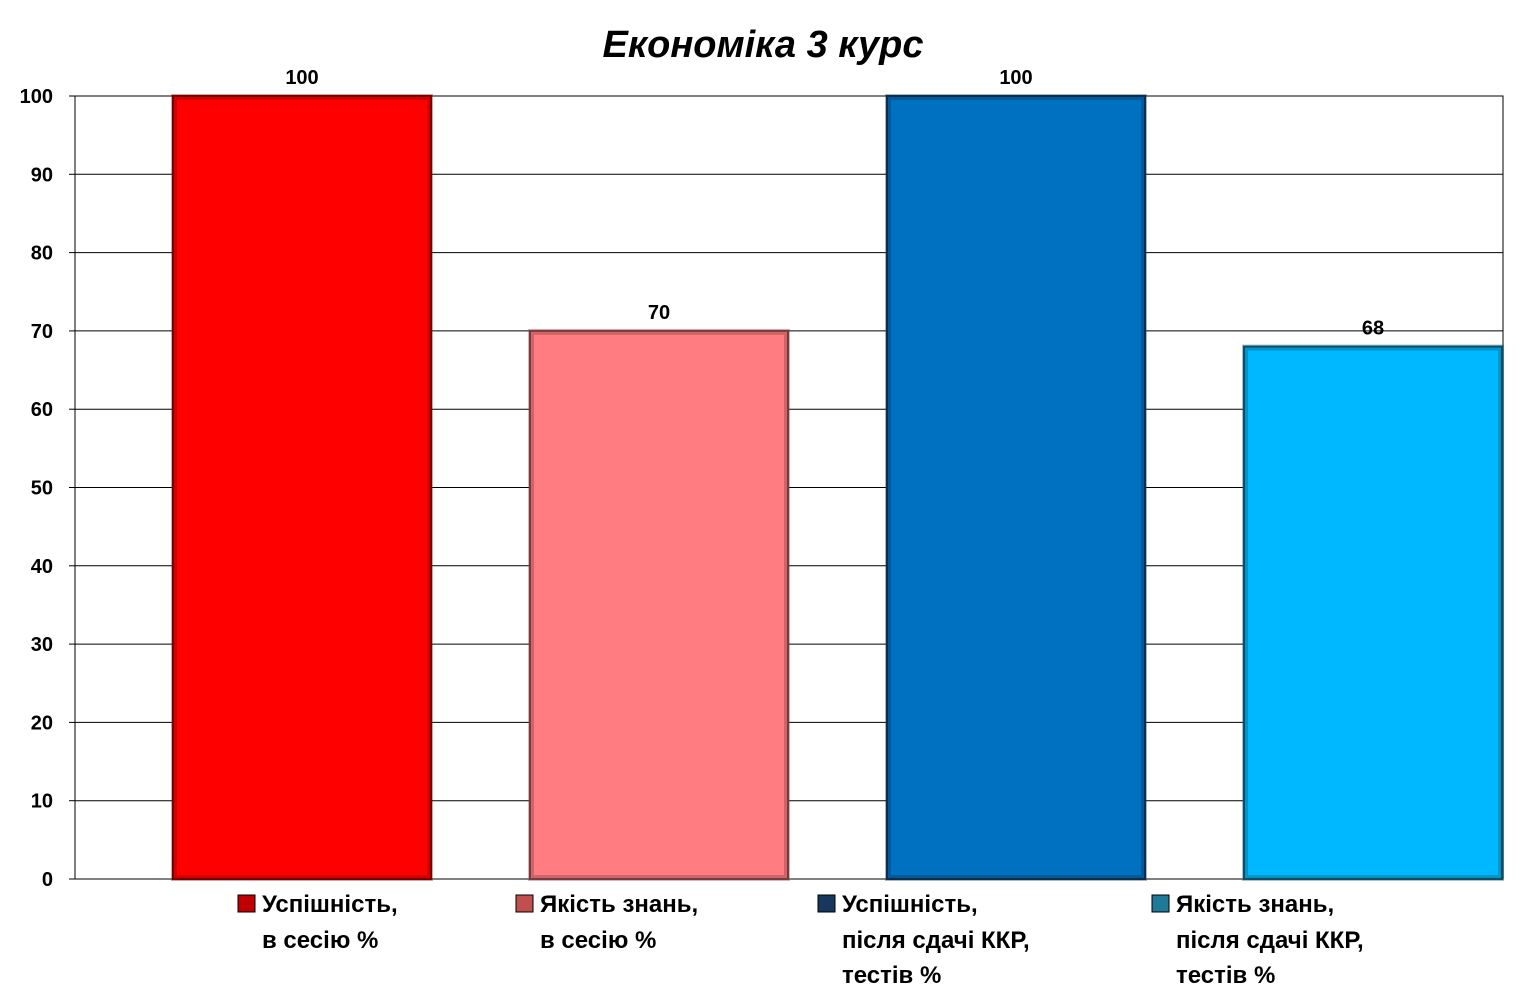 Image resolution: width=1527 pixels, height=997 pixels. What do you see at coordinates (47, 880) in the screenshot?
I see `y-tick-label: 0` at bounding box center [47, 880].